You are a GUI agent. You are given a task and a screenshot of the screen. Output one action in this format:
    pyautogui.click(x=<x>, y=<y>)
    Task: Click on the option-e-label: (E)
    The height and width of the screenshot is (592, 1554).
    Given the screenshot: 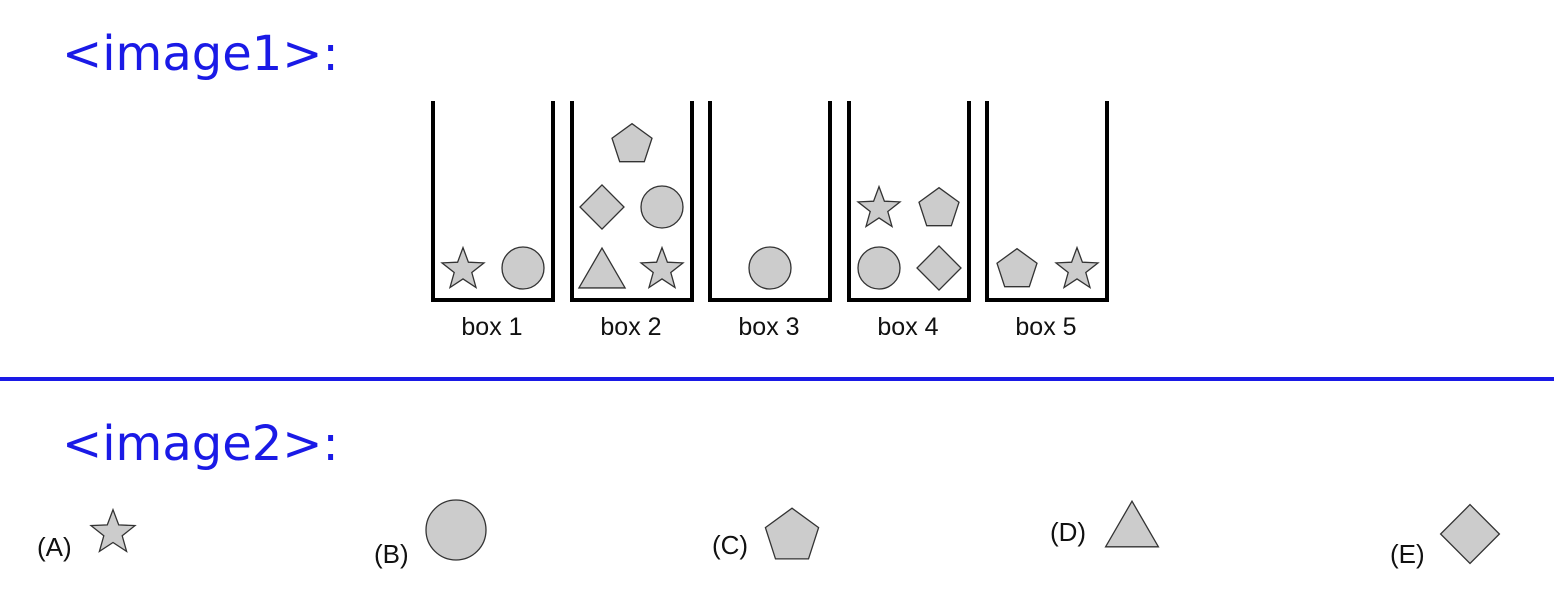 What is the action you would take?
    pyautogui.click(x=1407, y=554)
    